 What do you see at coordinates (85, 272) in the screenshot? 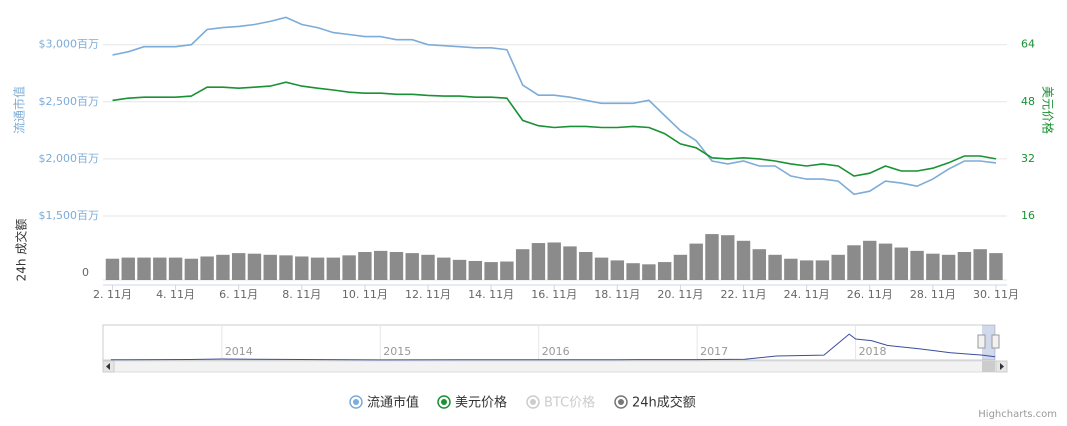
I see `y3-tick-label: 0` at bounding box center [85, 272].